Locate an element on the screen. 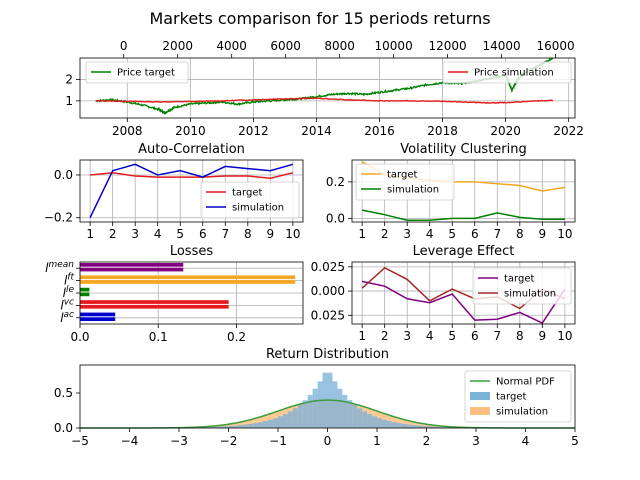 The width and height of the screenshot is (640, 480). distribution-frame is located at coordinates (327, 396).